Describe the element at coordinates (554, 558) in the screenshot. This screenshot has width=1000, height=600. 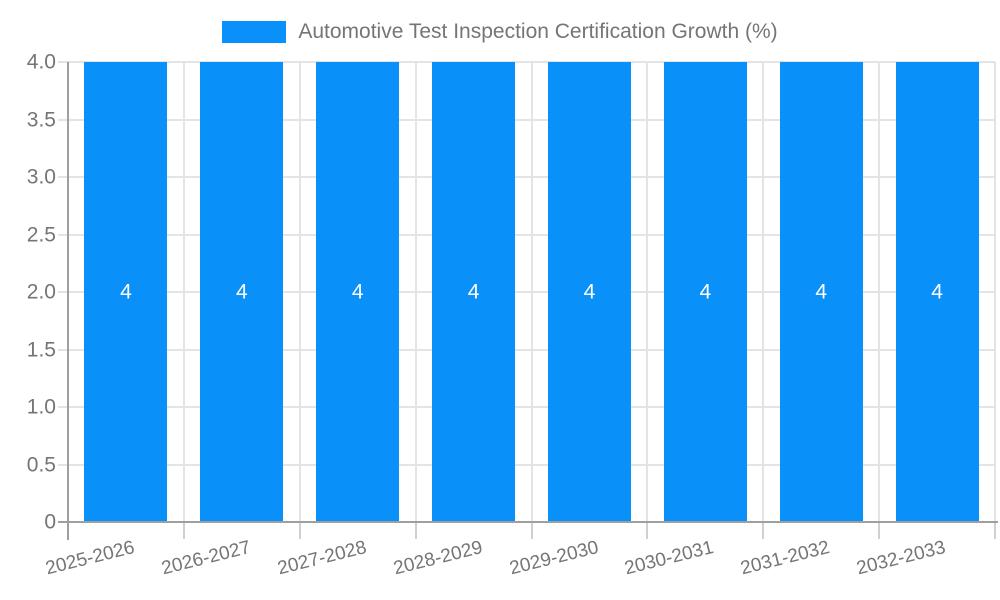
I see `x-axis-tick-label: 2029-2030` at that location.